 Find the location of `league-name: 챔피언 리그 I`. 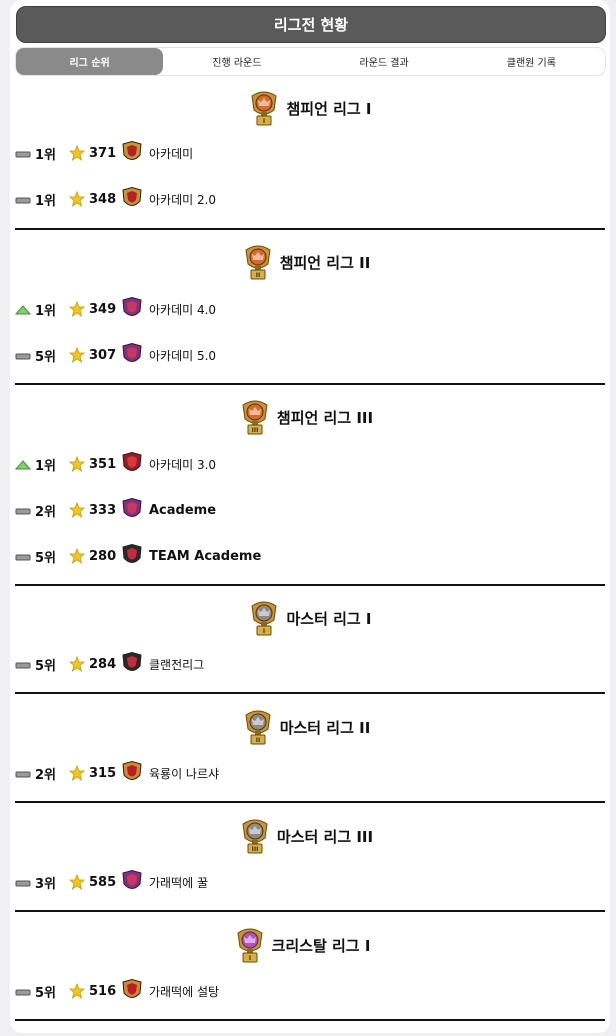

league-name: 챔피언 리그 I is located at coordinates (329, 108).